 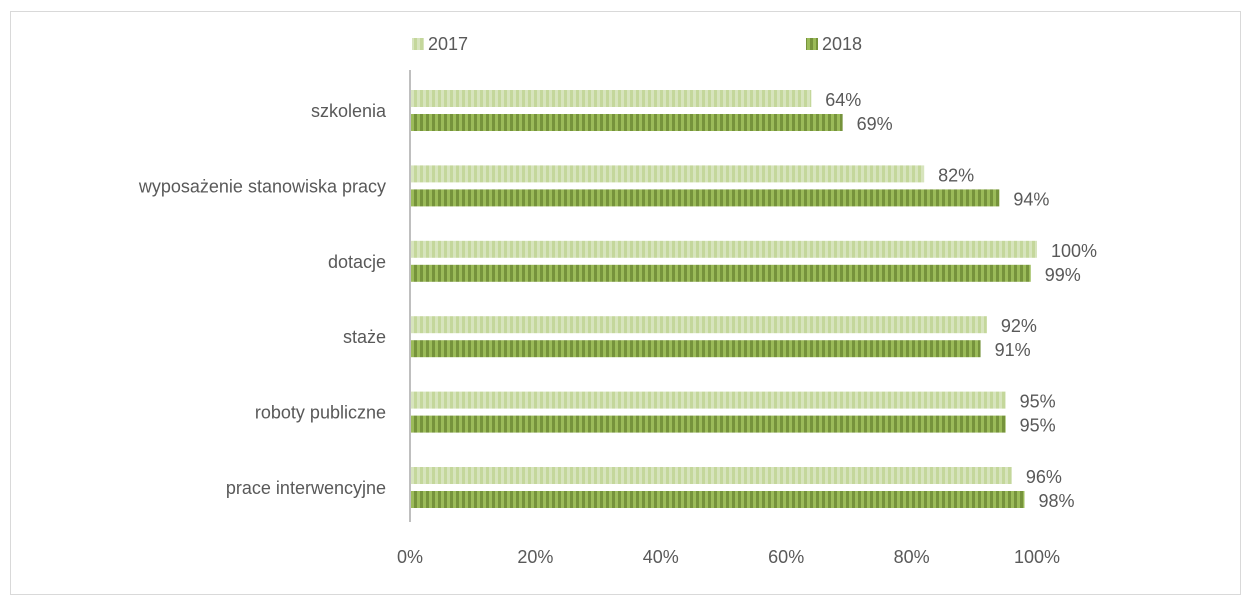 What do you see at coordinates (637, 44) in the screenshot?
I see `legend: 2017 2018` at bounding box center [637, 44].